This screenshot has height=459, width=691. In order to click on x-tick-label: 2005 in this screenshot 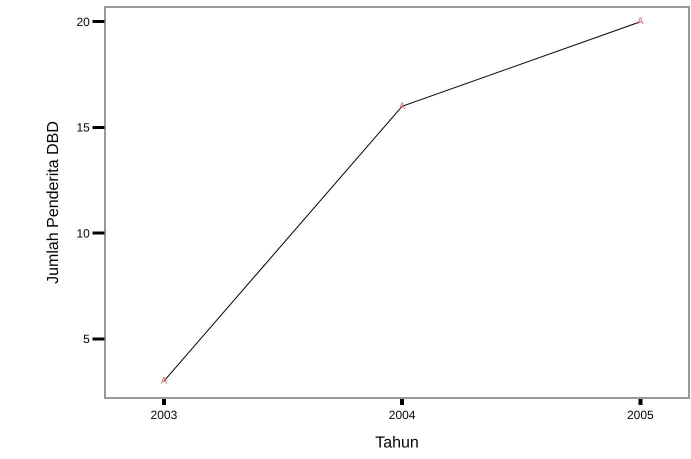, I will do `click(640, 415)`.